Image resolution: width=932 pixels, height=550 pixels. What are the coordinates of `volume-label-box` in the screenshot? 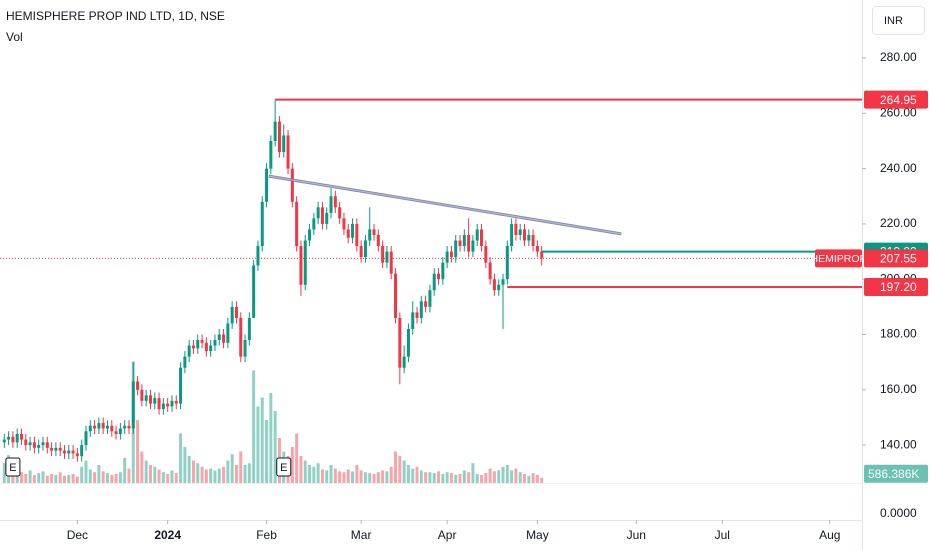 It's located at (896, 473).